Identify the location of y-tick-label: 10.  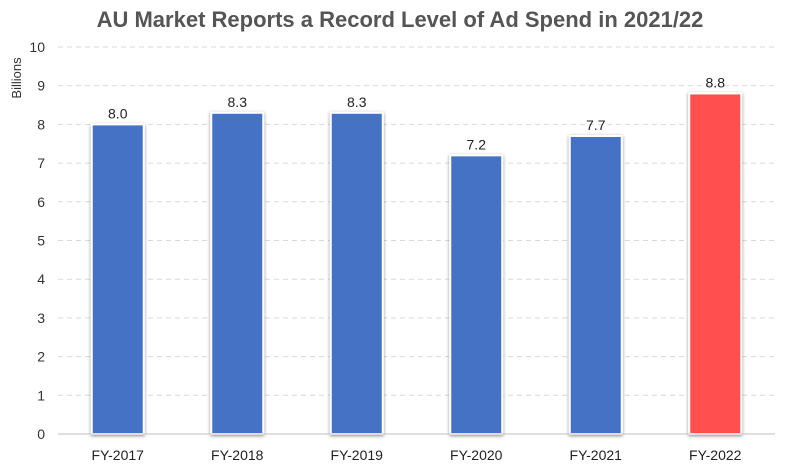
(37, 47).